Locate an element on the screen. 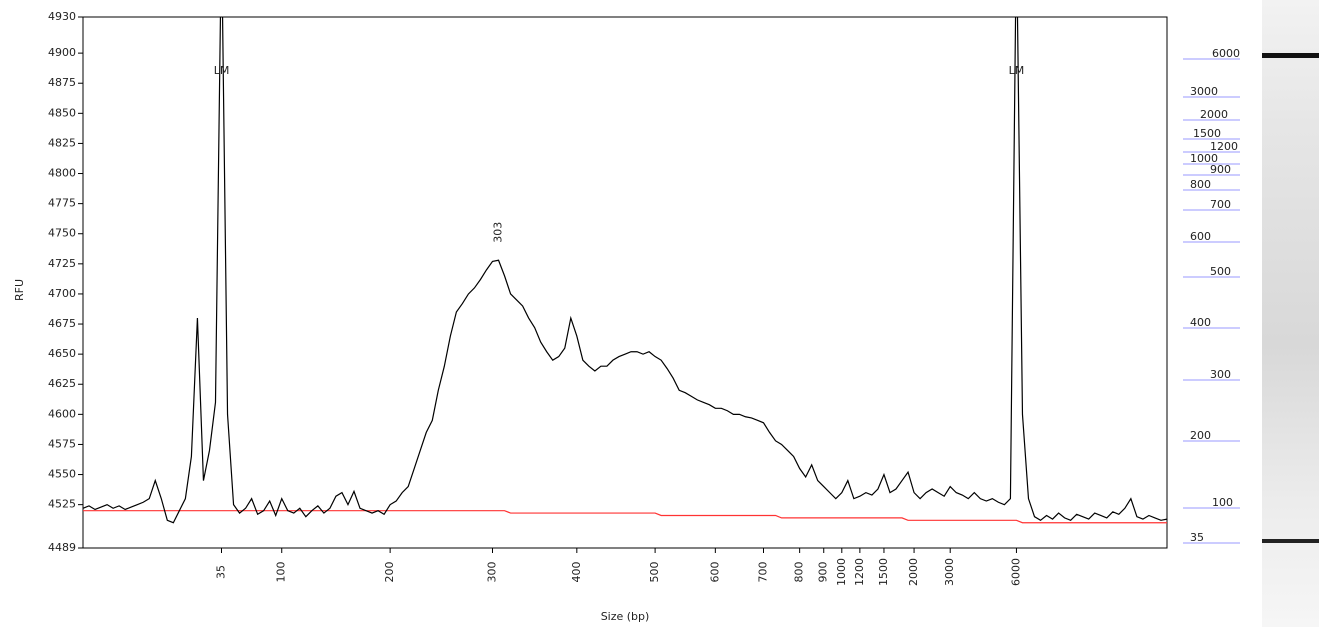 This screenshot has height=627, width=1319. y-tick-label: 4675 is located at coordinates (62, 323).